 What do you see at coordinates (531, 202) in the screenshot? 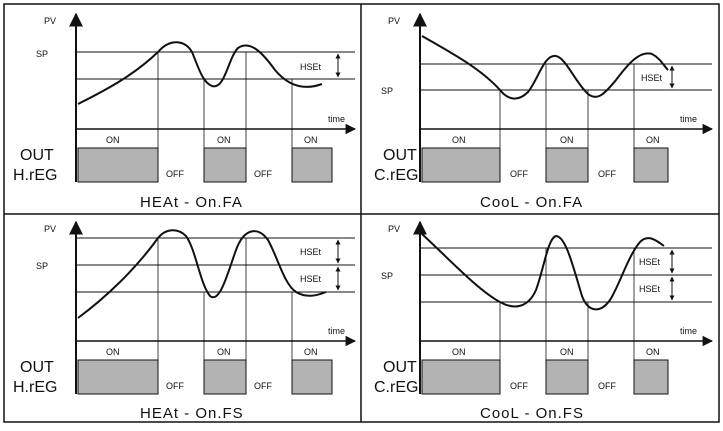
I see `panel-title: CooL - On.FA` at bounding box center [531, 202].